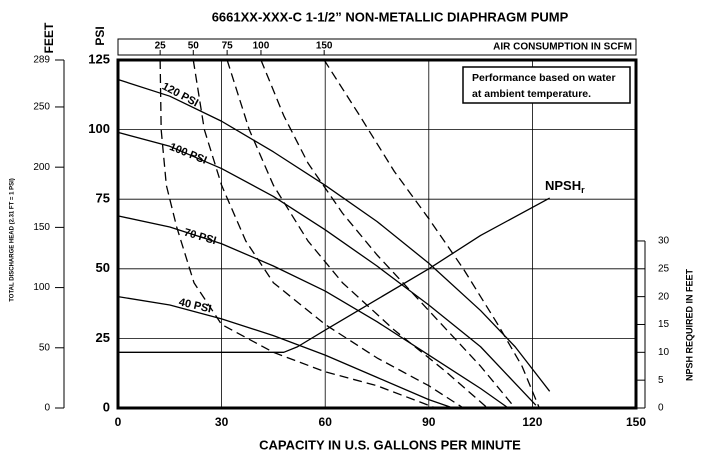  I want to click on feet-tick-label: 200, so click(41, 167).